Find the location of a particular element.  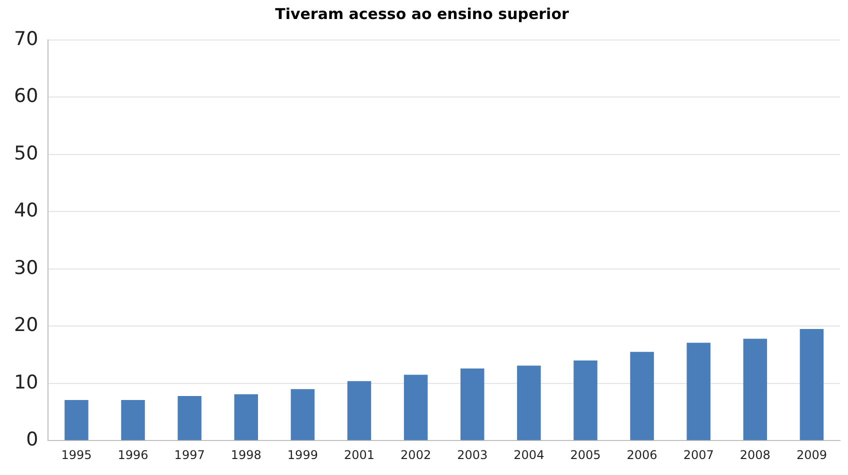

x-tick-label: 2002 is located at coordinates (416, 455).